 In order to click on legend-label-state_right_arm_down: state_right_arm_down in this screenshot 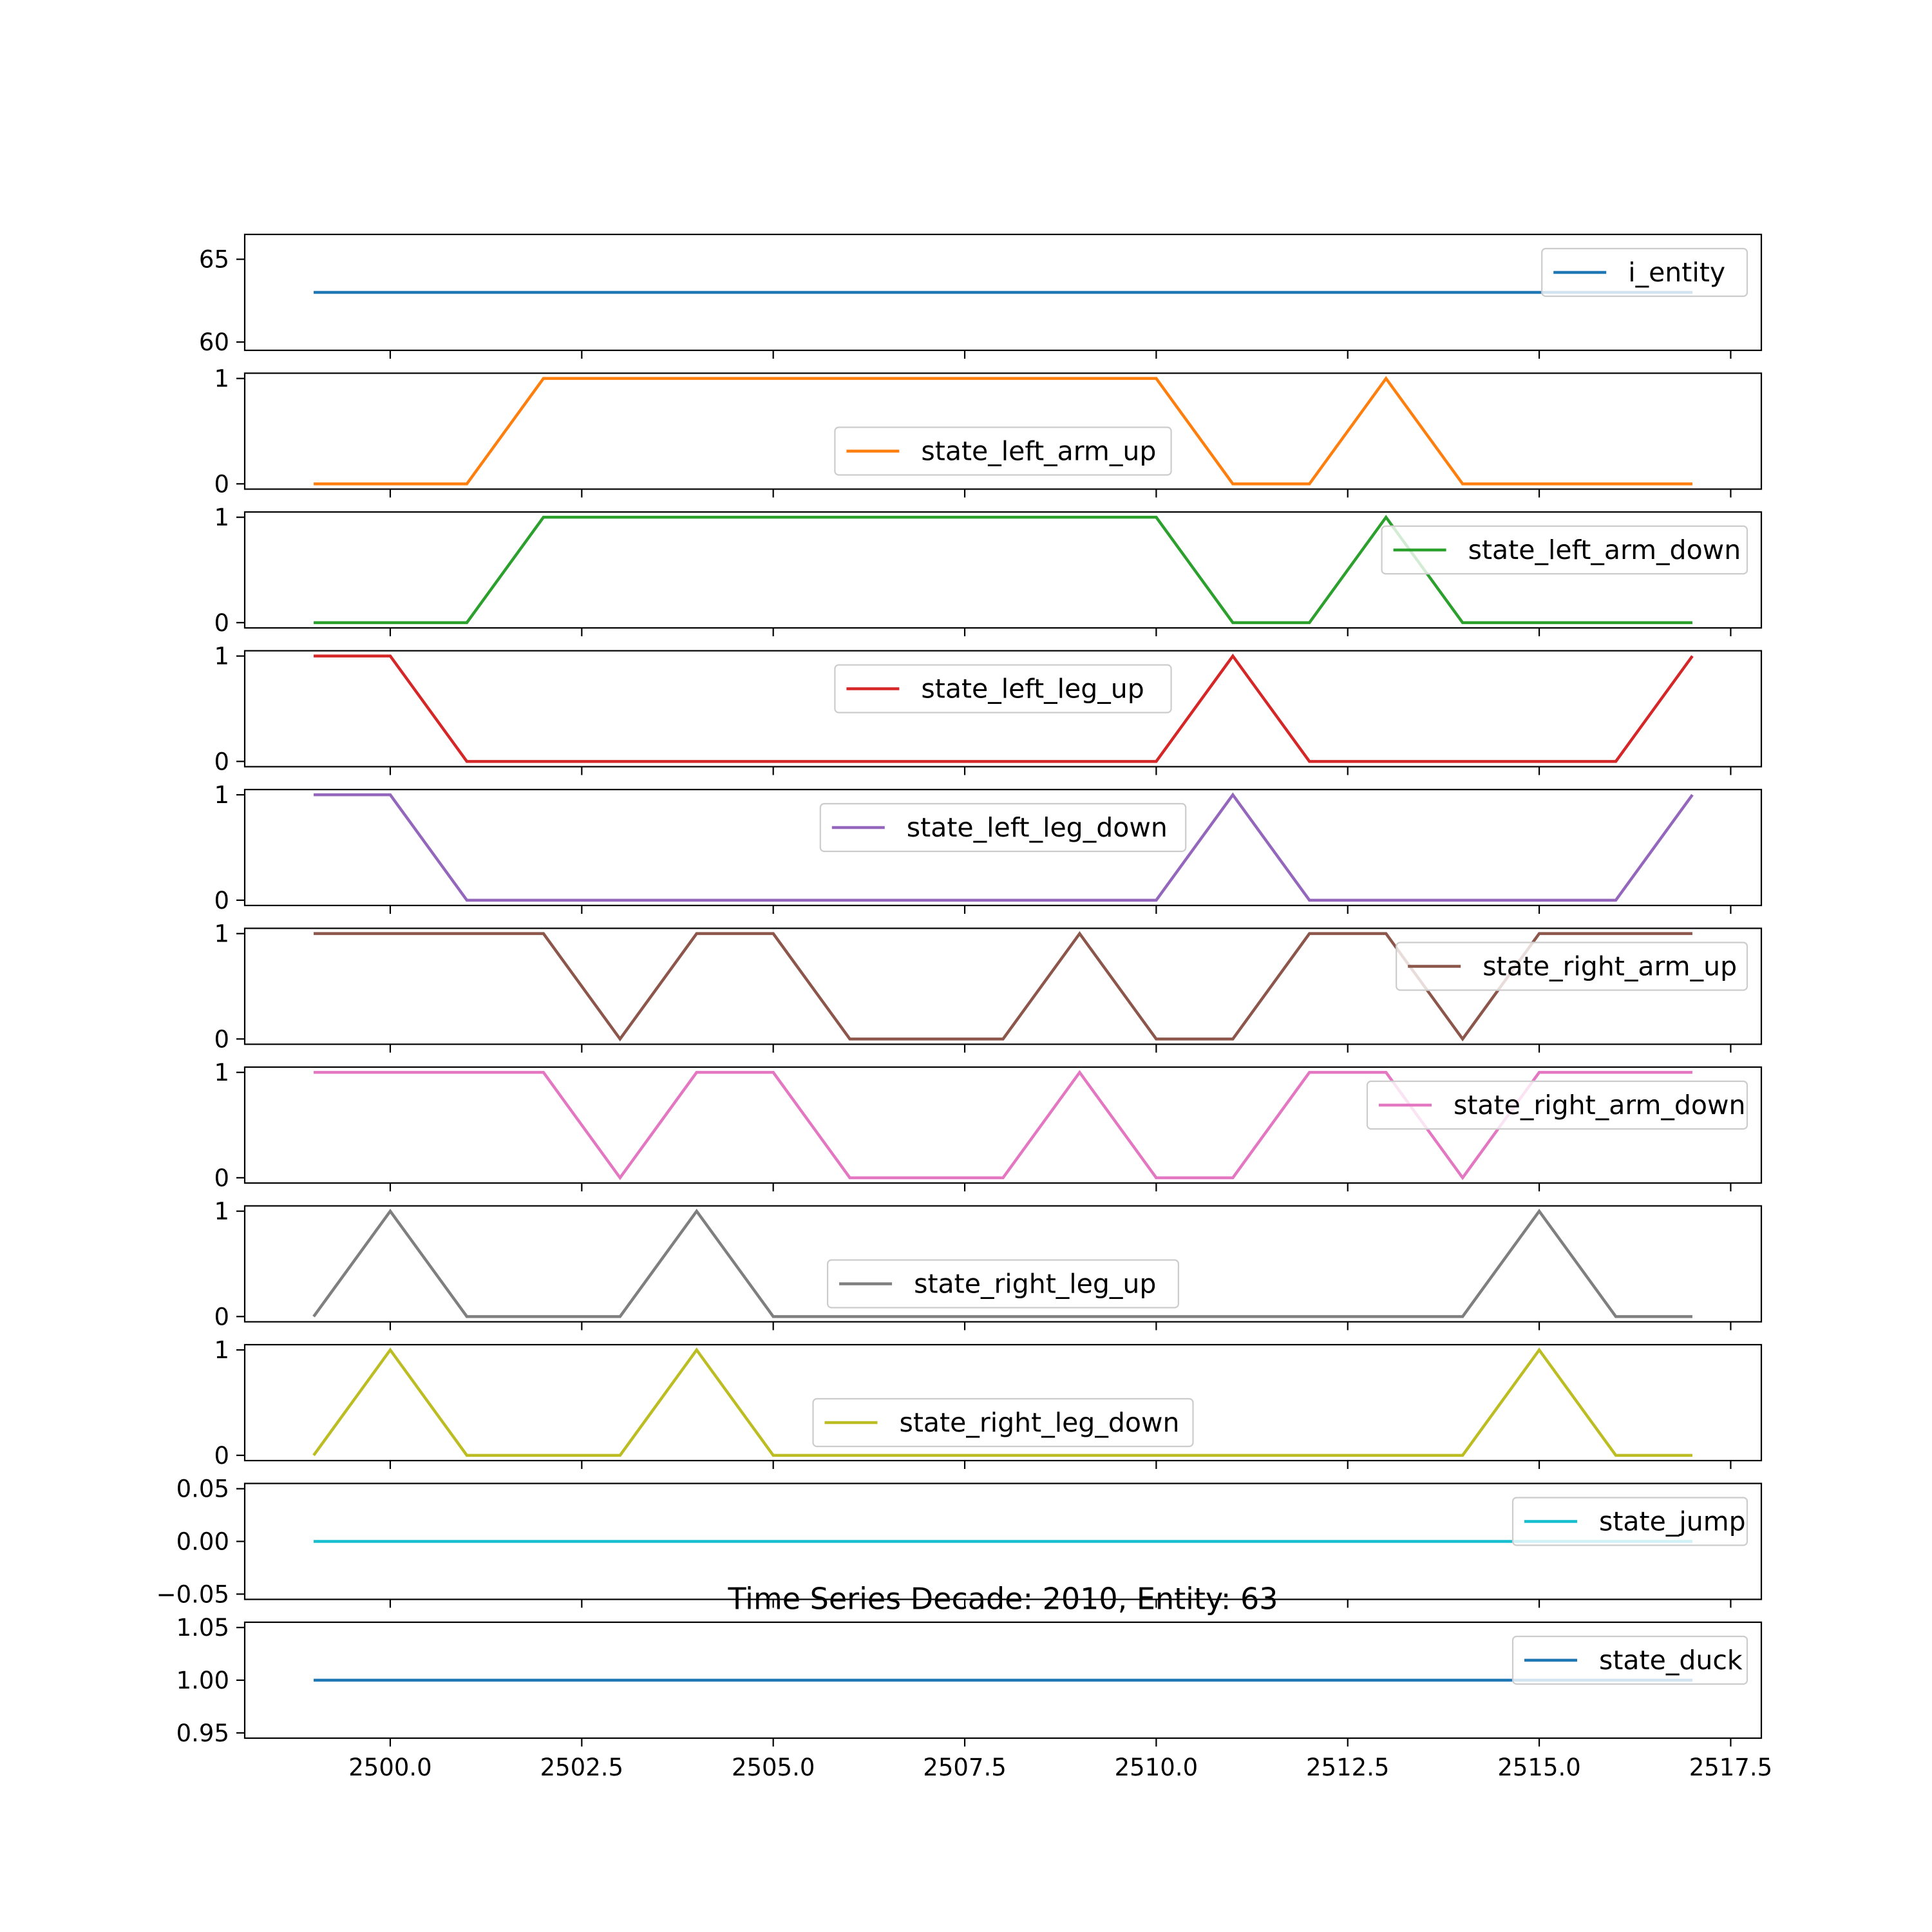, I will do `click(1600, 1105)`.